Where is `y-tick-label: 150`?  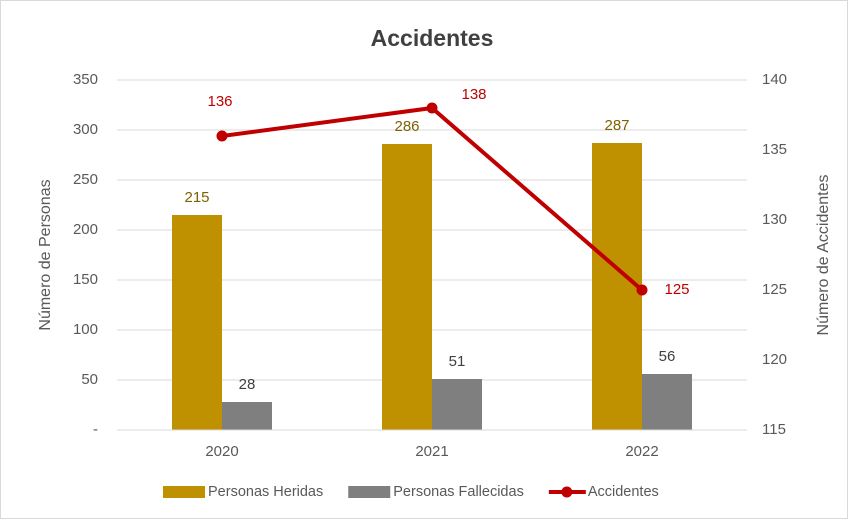 y-tick-label: 150 is located at coordinates (85, 279).